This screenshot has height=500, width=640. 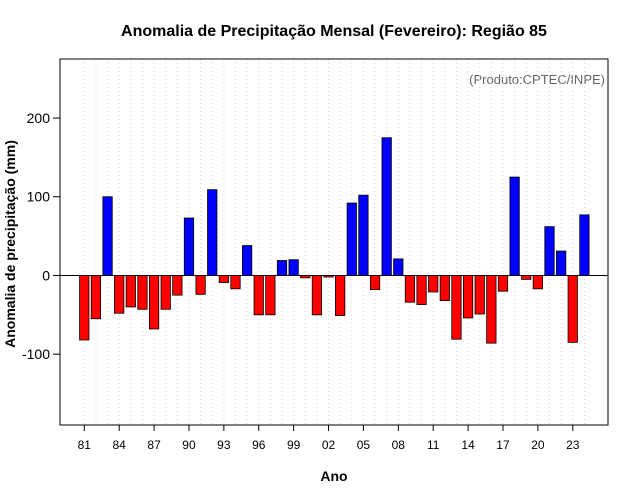 What do you see at coordinates (142, 292) in the screenshot?
I see `bar-1986` at bounding box center [142, 292].